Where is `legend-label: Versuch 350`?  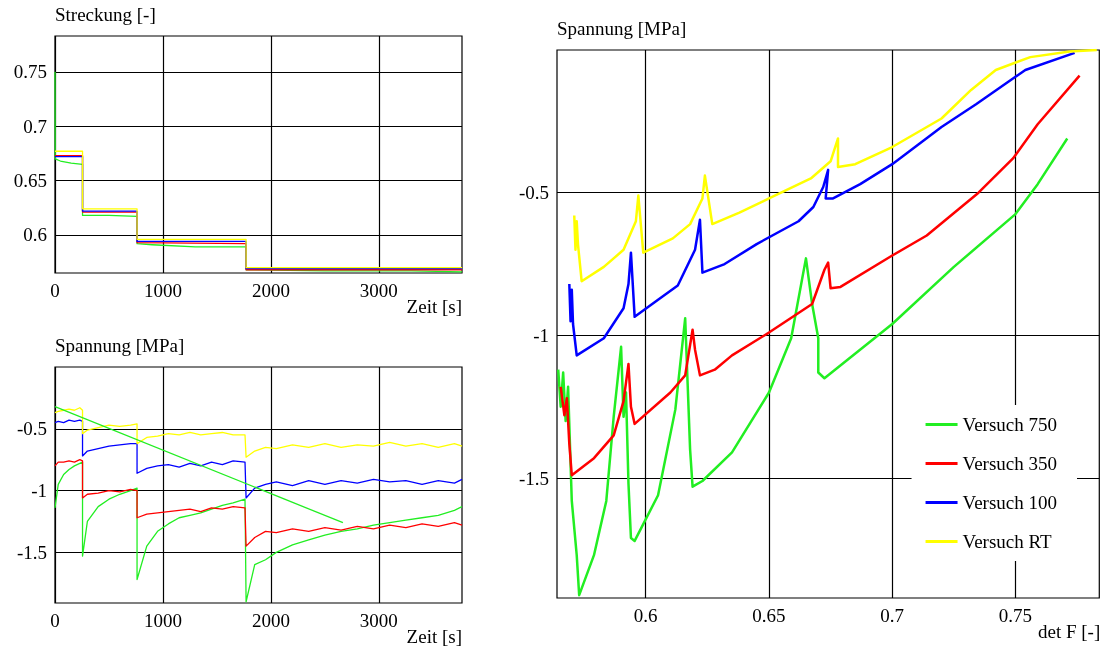 legend-label: Versuch 350 is located at coordinates (1009, 463).